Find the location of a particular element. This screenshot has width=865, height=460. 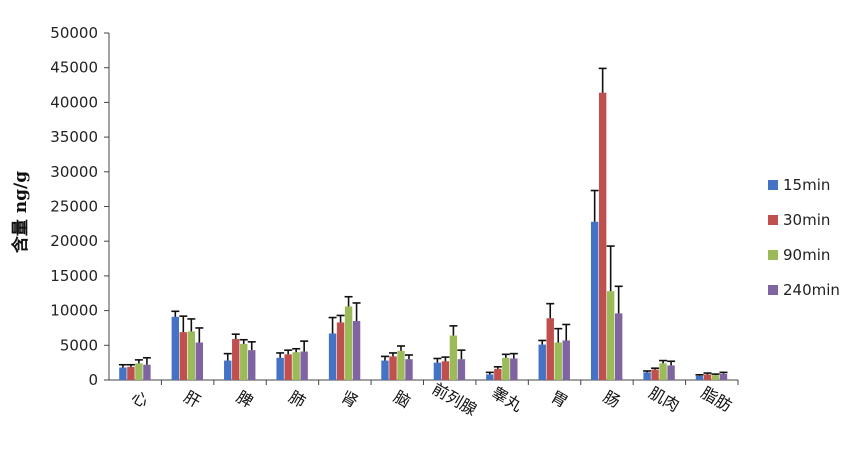

legend: 15min 30min 90min 240min is located at coordinates (804, 237).